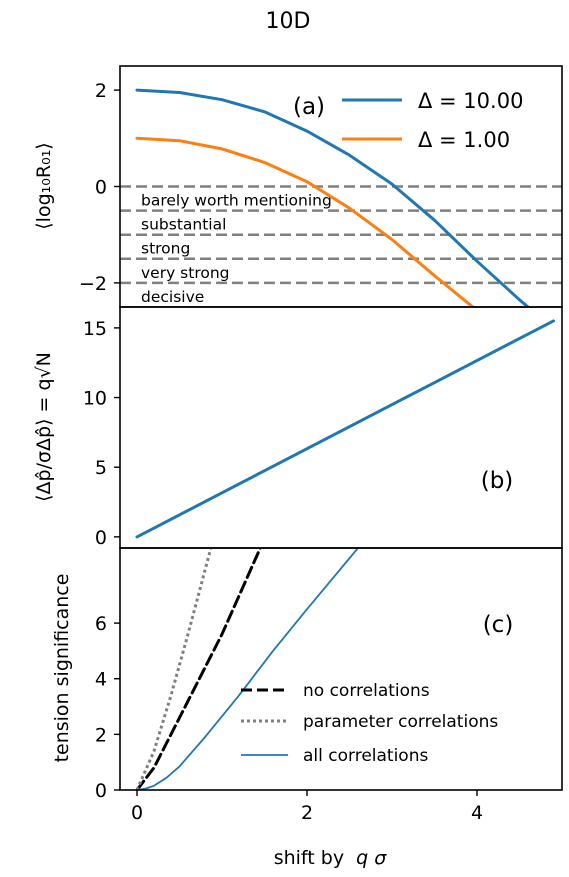 Image resolution: width=569 pixels, height=877 pixels. Describe the element at coordinates (44, 427) in the screenshot. I see `y-axis-label: ⟨Δp̂/σΔp̂⟩ = q√N` at that location.